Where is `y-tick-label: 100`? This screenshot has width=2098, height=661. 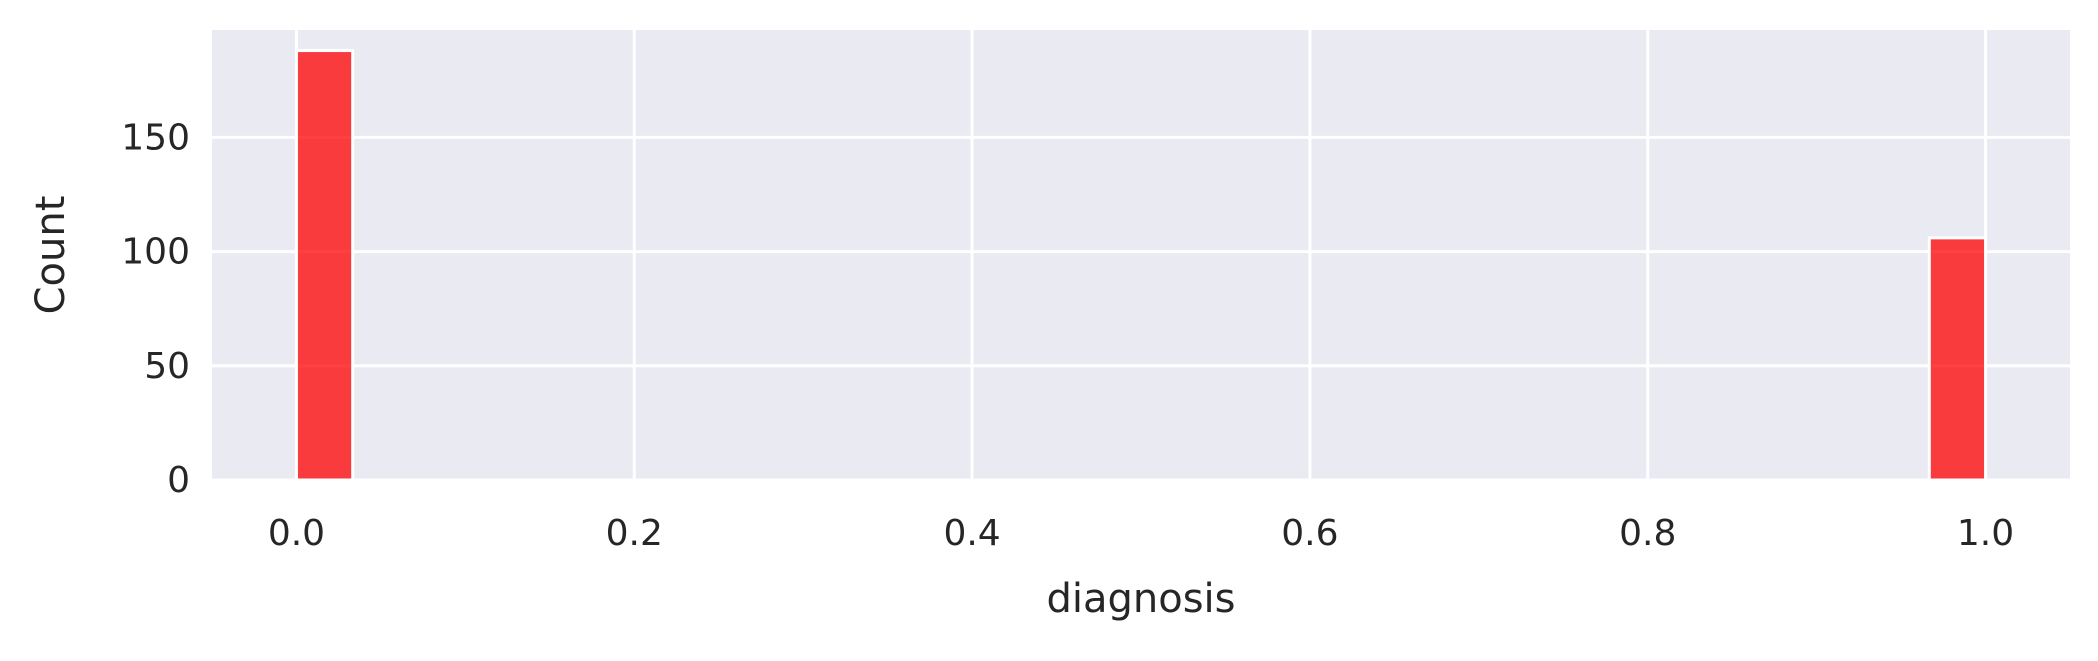
y-tick-label: 100 is located at coordinates (155, 252).